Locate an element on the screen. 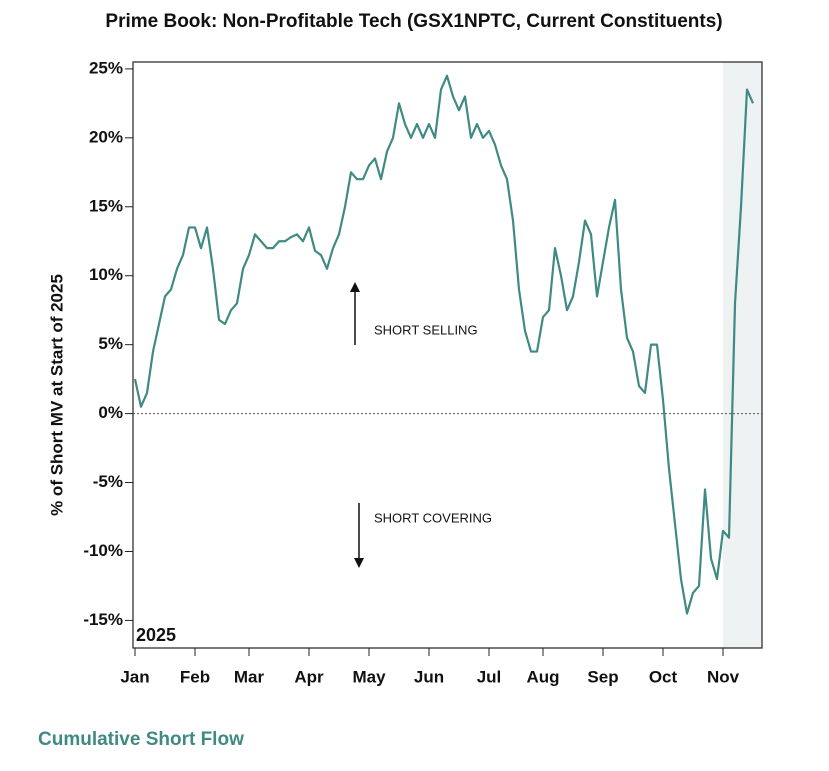 This screenshot has width=829, height=771. x-tick-label: Apr is located at coordinates (309, 676).